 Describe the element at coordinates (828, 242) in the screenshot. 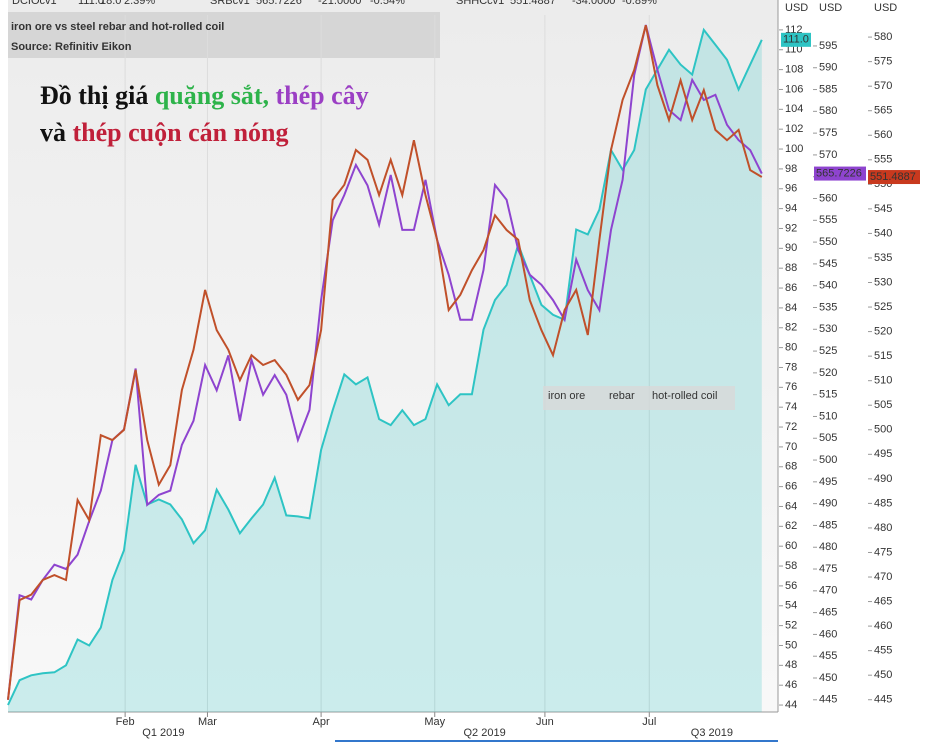

I see `y-tick-label: 550` at that location.